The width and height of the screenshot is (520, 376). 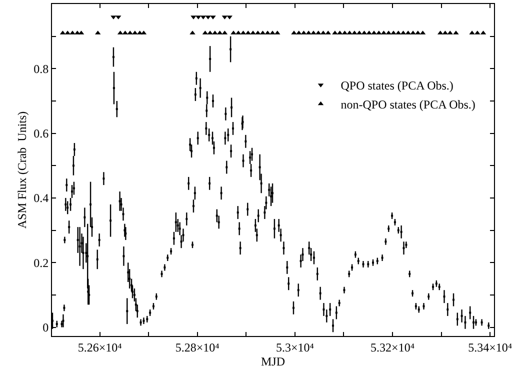 I want to click on y-tick-label: 0.6, so click(x=41, y=133).